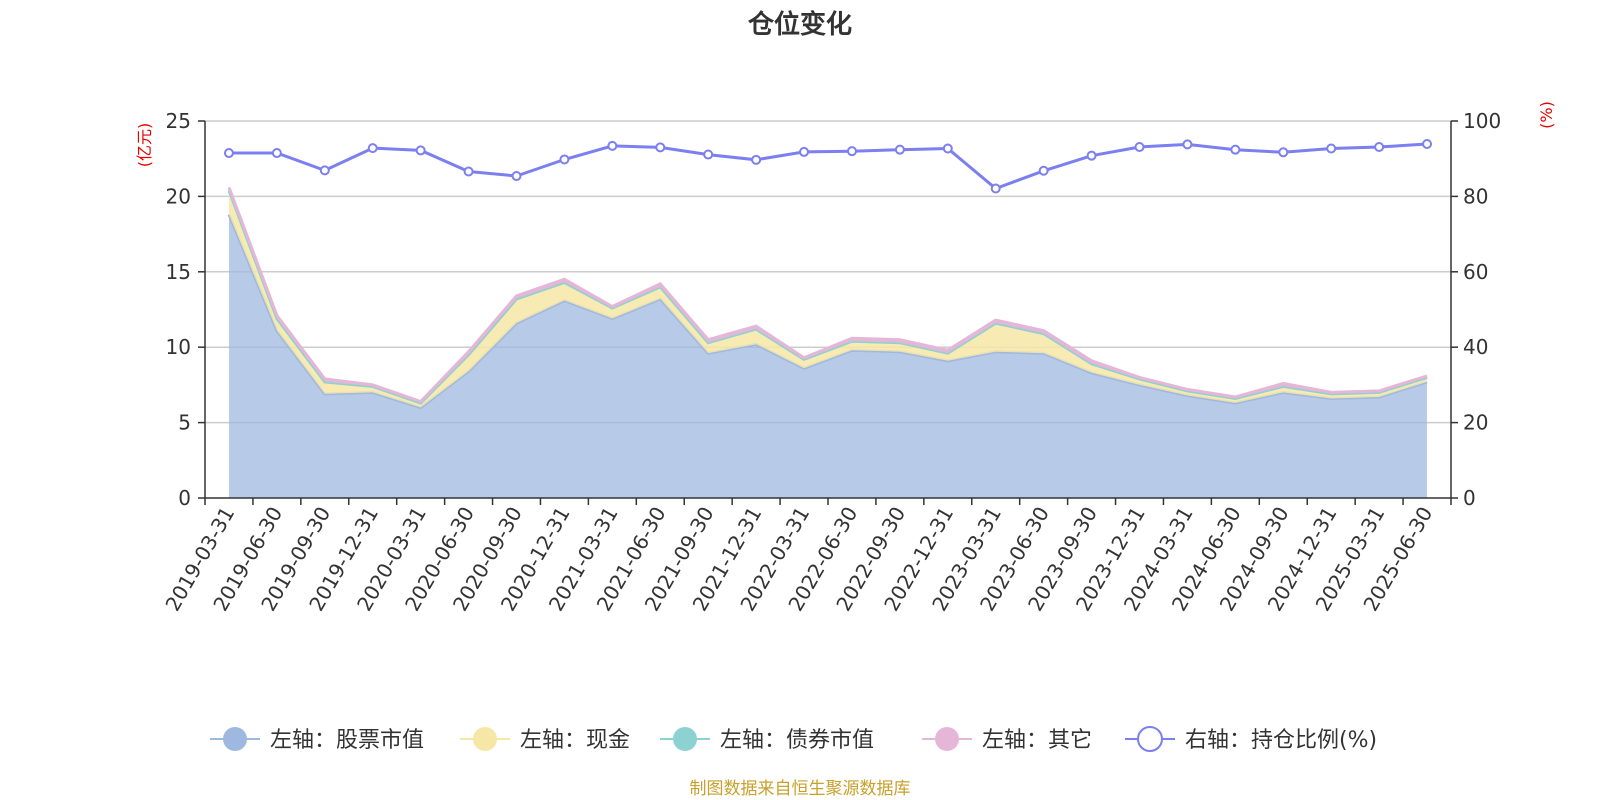 The width and height of the screenshot is (1600, 800). I want to click on left-tick-label: 0, so click(184, 498).